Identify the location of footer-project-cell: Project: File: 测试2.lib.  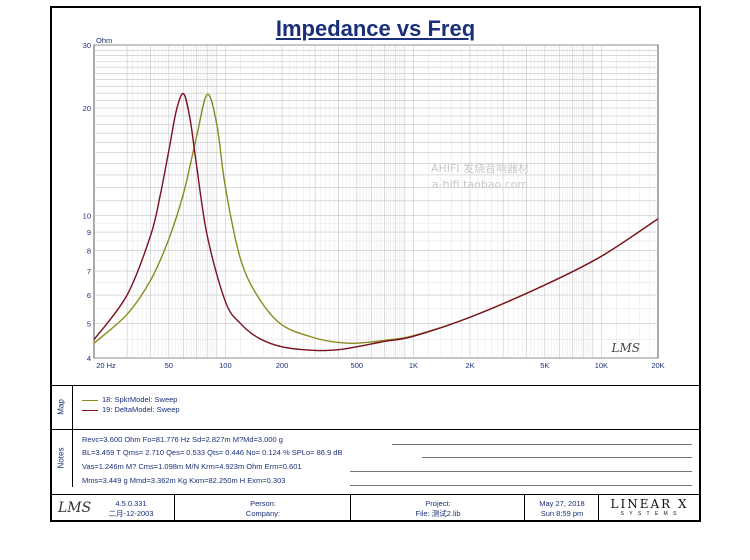
(437, 508).